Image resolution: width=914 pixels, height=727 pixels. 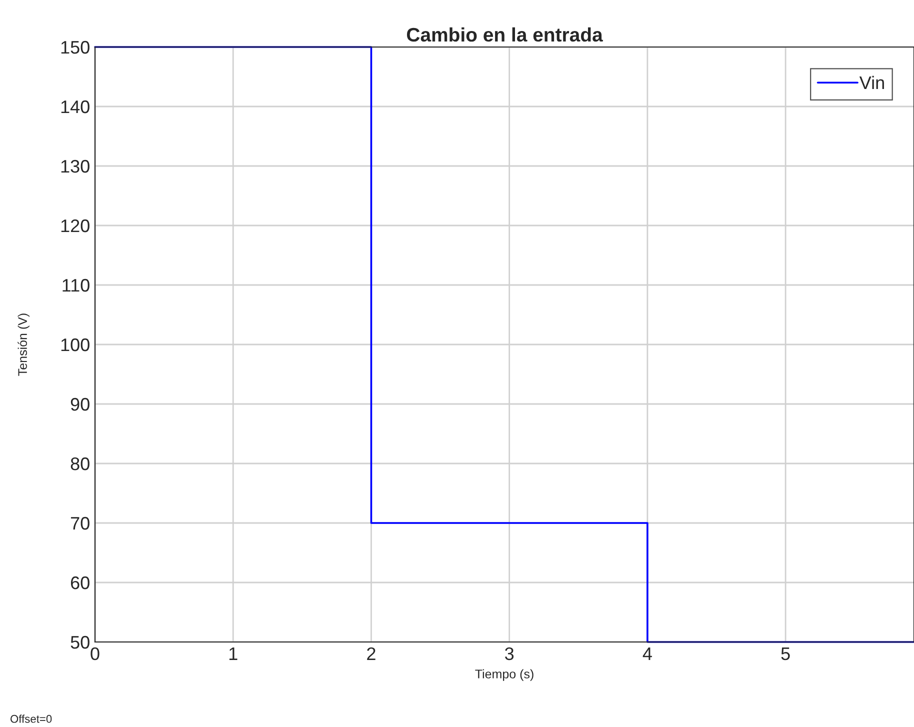 I want to click on x-tick-label: 0, so click(x=95, y=653).